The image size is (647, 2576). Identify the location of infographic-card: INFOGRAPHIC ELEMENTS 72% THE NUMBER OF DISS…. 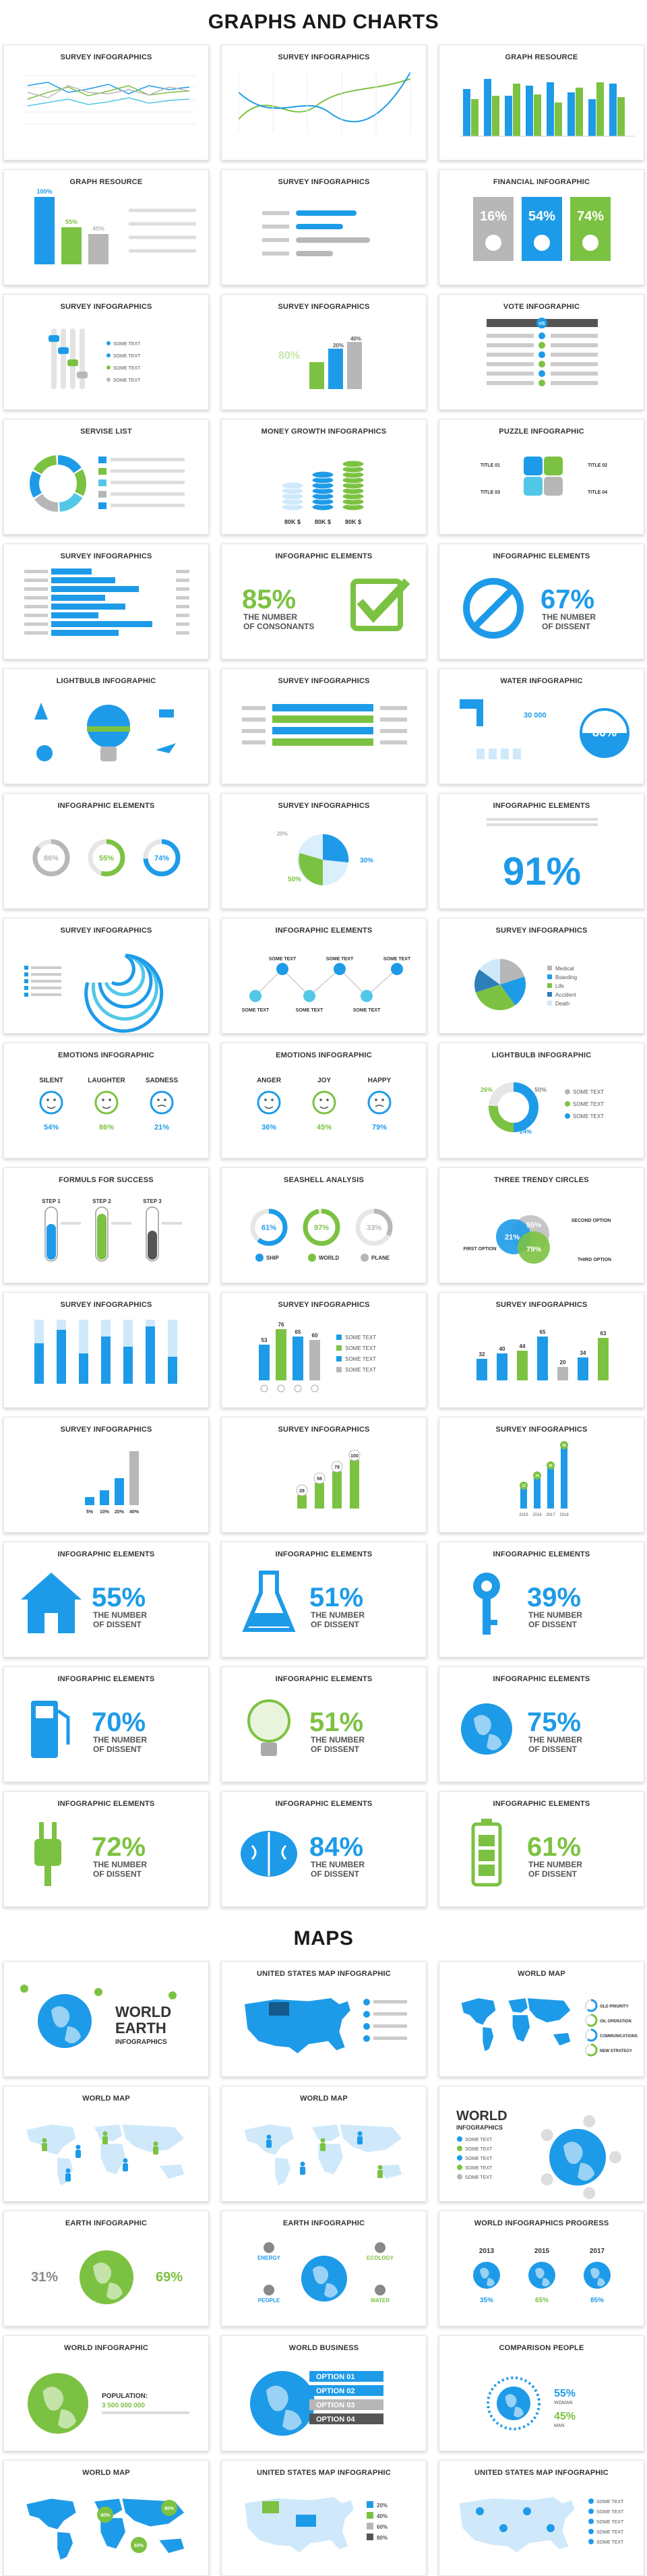
(106, 1849).